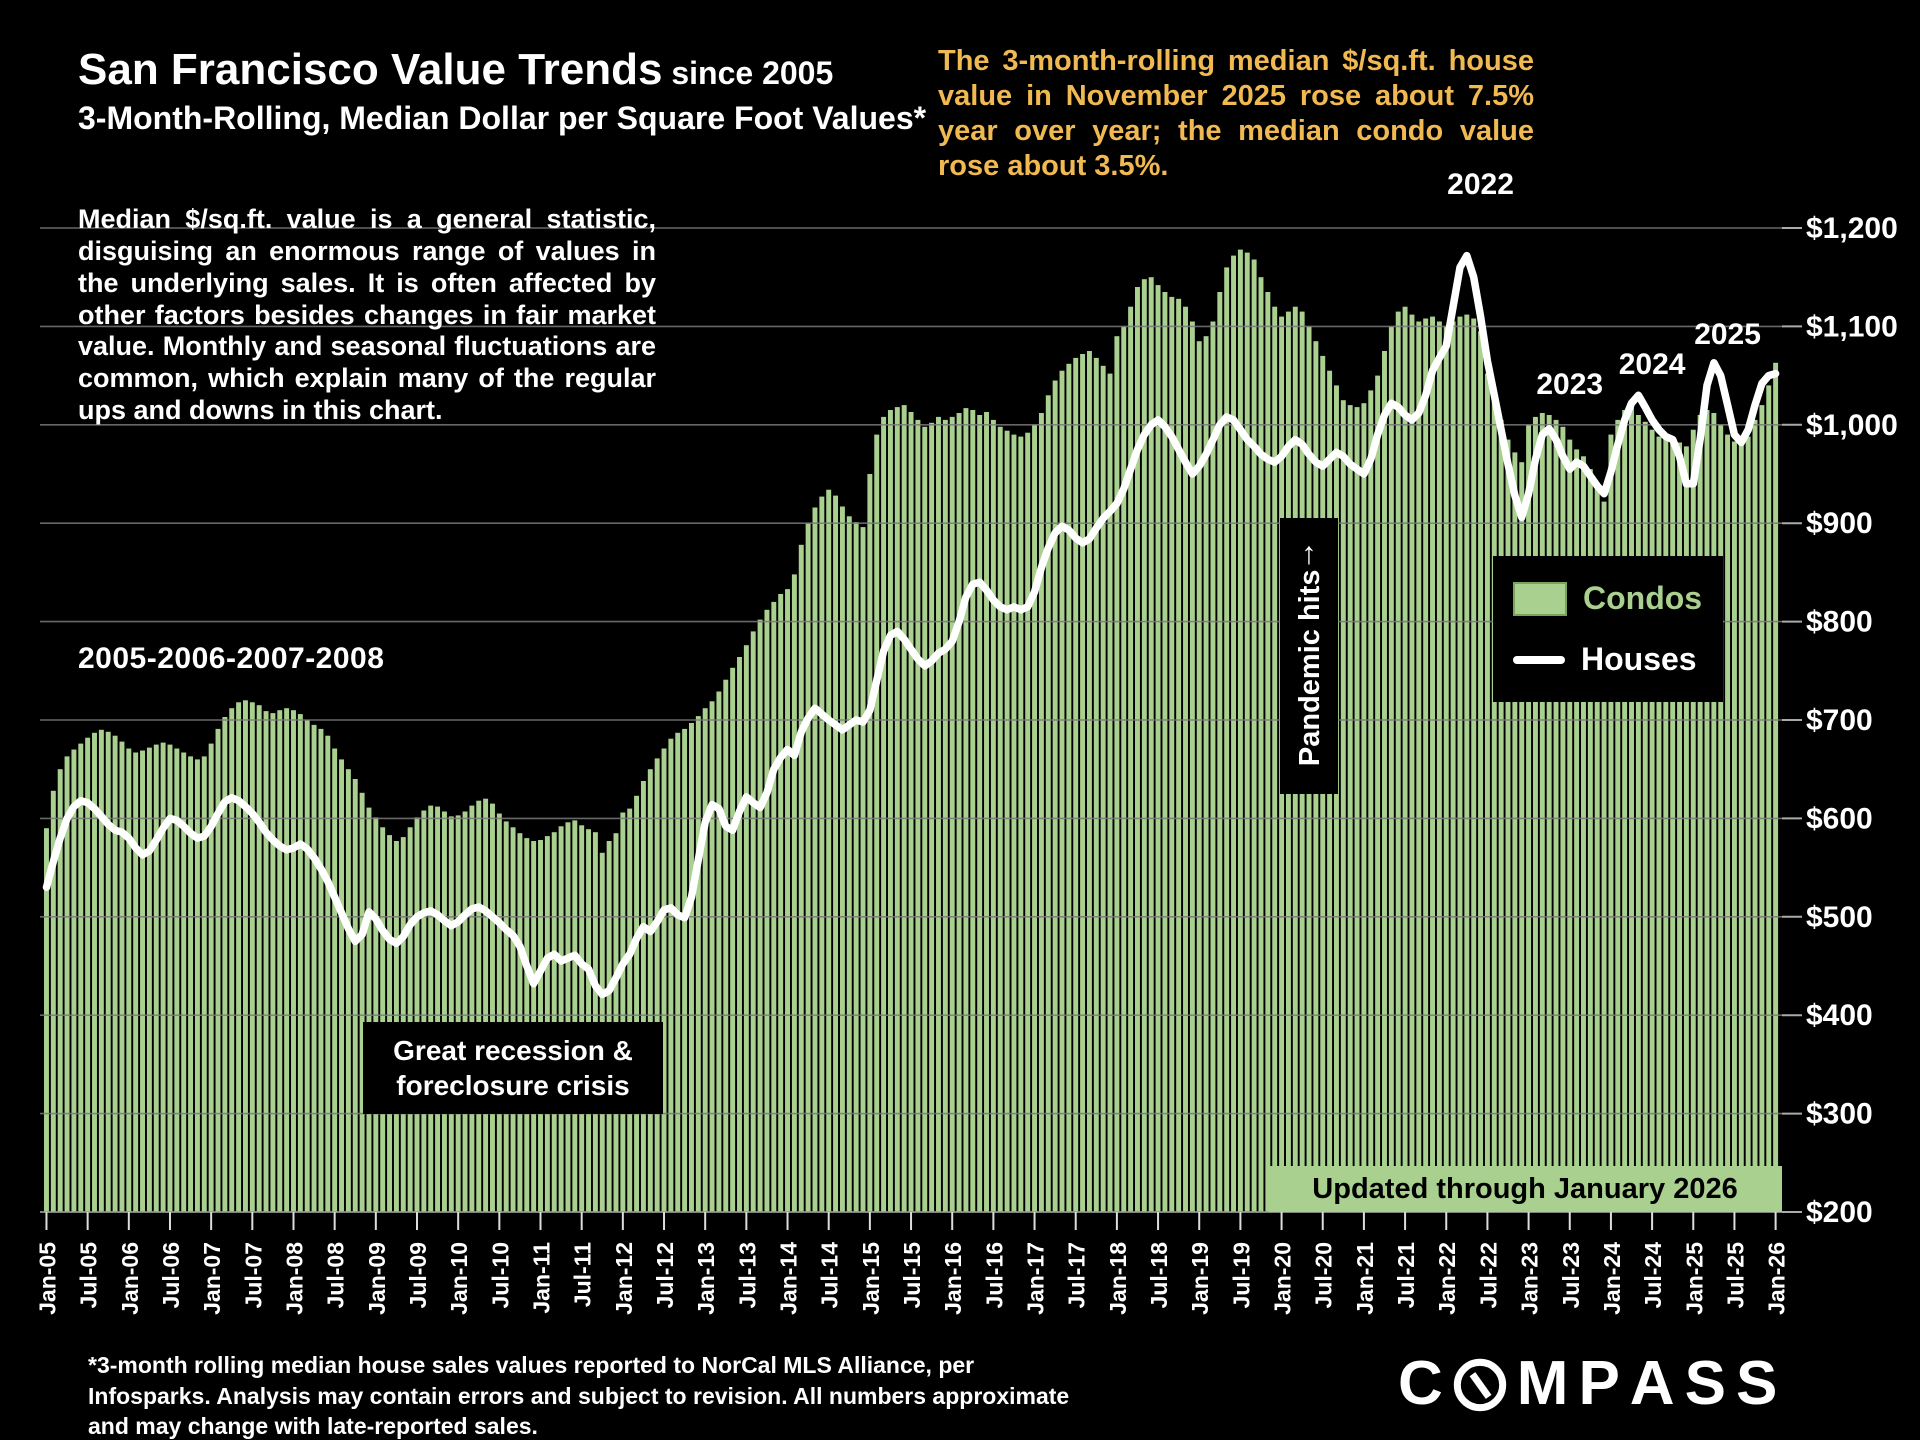 This screenshot has width=1920, height=1440. I want to click on x-tick-label: Jan-26, so click(1777, 1278).